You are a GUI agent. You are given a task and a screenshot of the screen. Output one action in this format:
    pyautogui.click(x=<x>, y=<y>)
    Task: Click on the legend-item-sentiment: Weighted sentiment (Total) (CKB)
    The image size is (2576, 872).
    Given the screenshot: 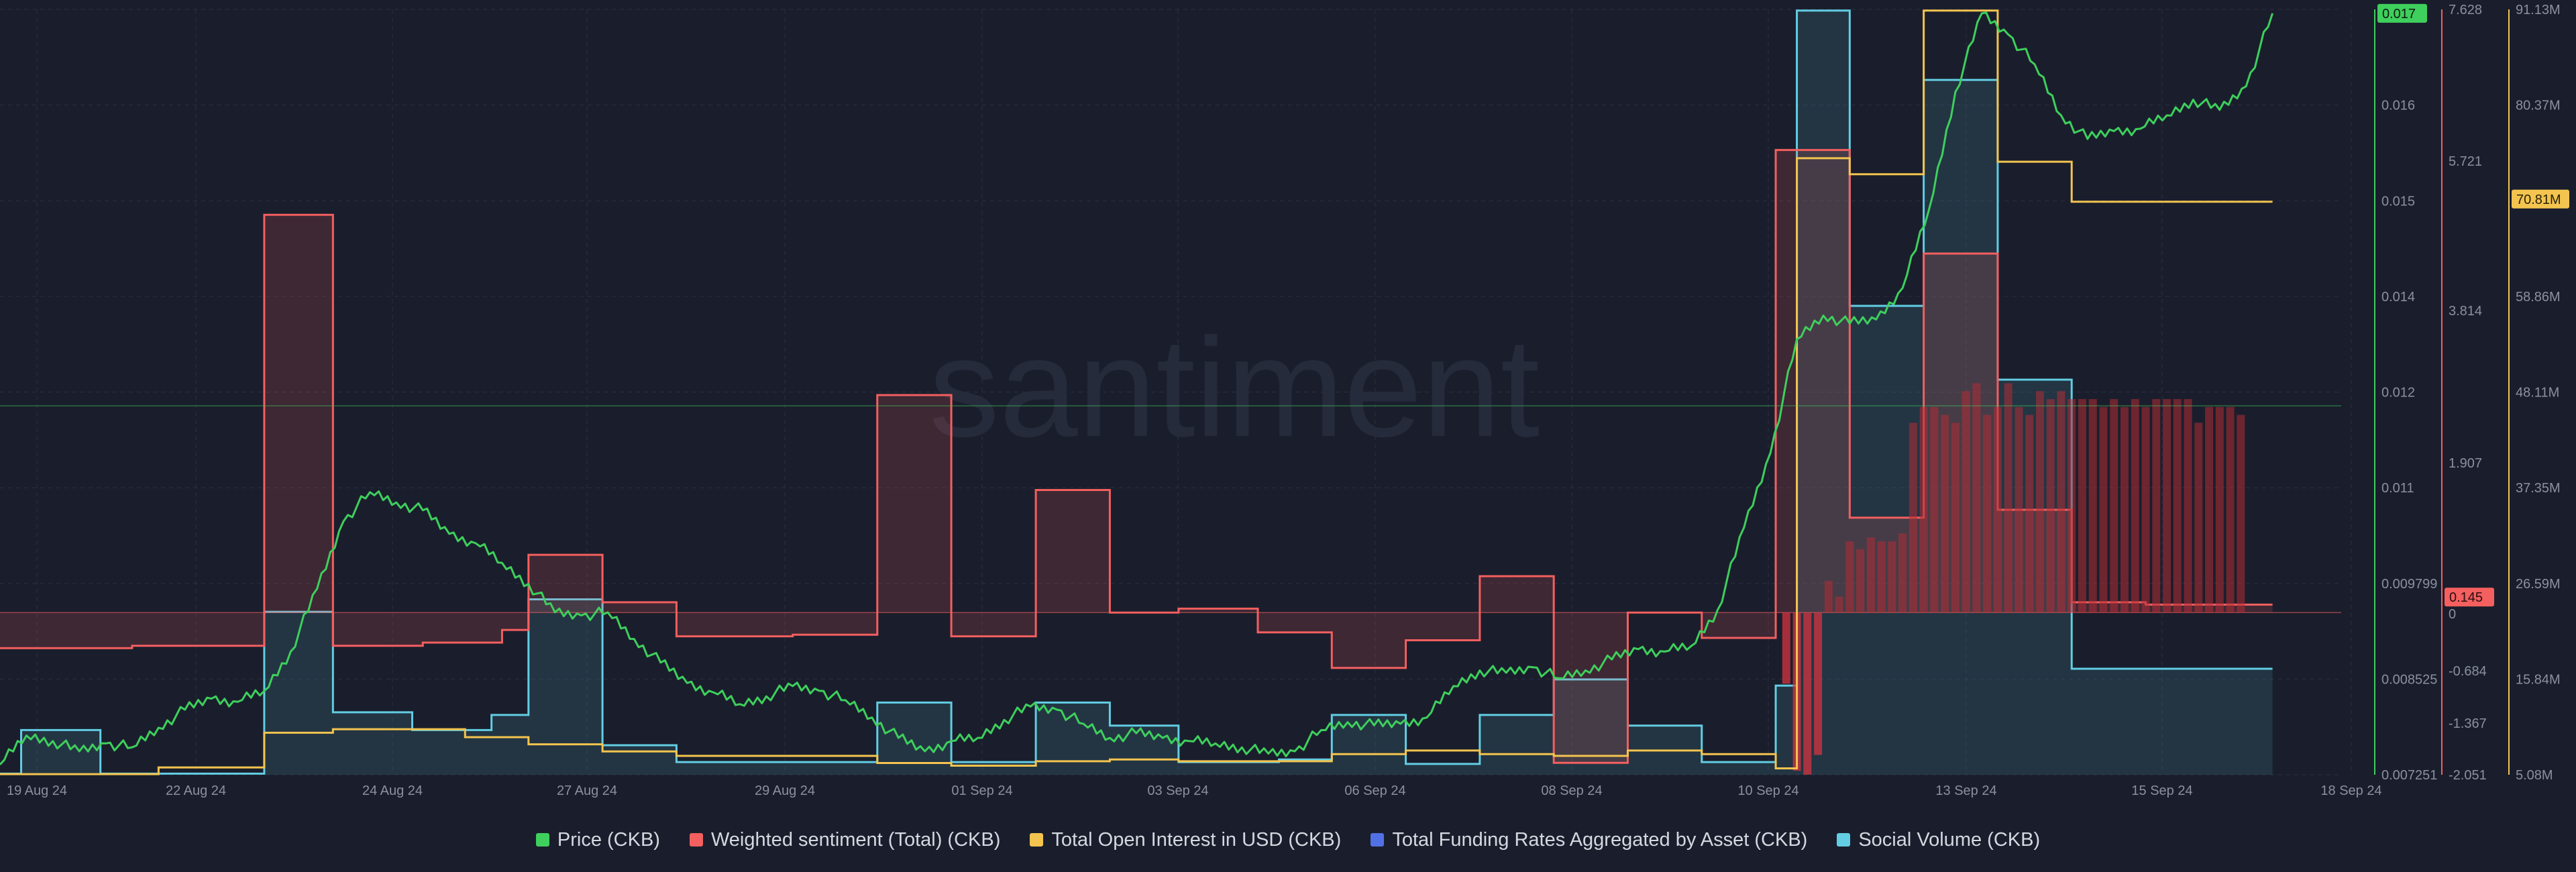 What is the action you would take?
    pyautogui.click(x=845, y=839)
    